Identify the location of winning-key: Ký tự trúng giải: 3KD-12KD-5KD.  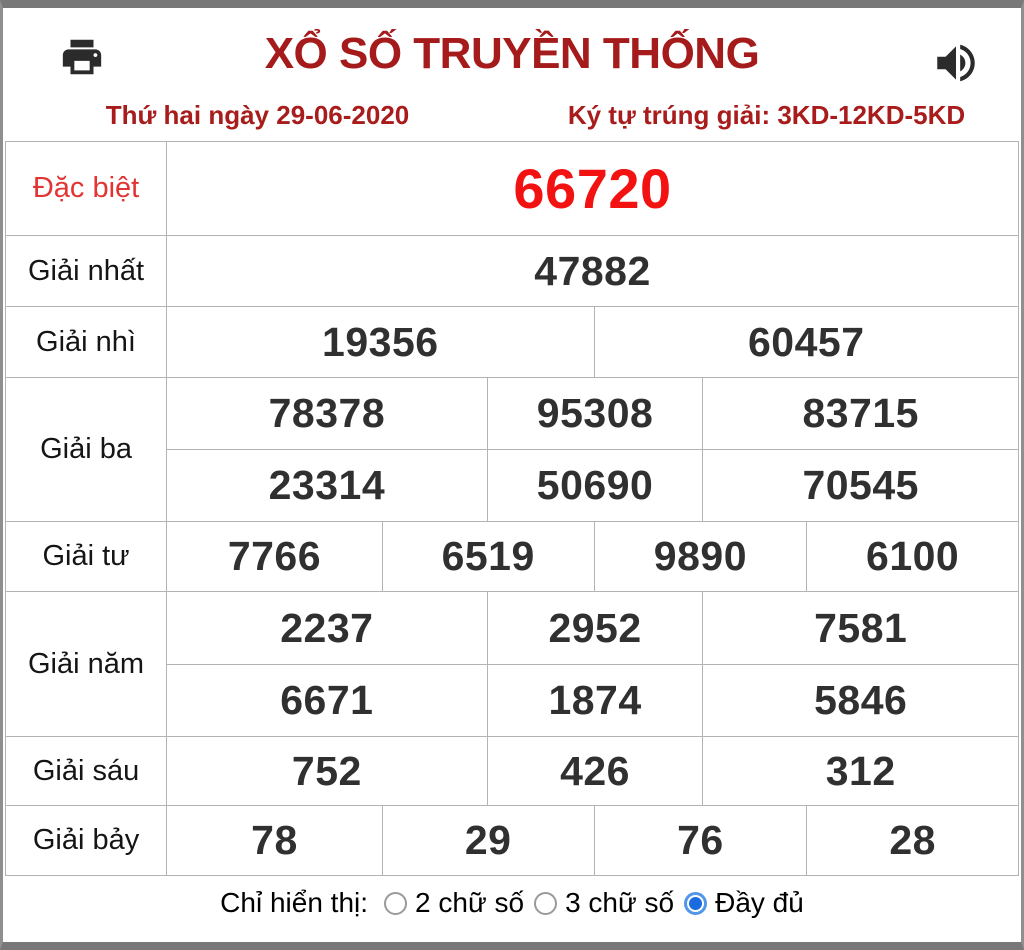
(766, 115).